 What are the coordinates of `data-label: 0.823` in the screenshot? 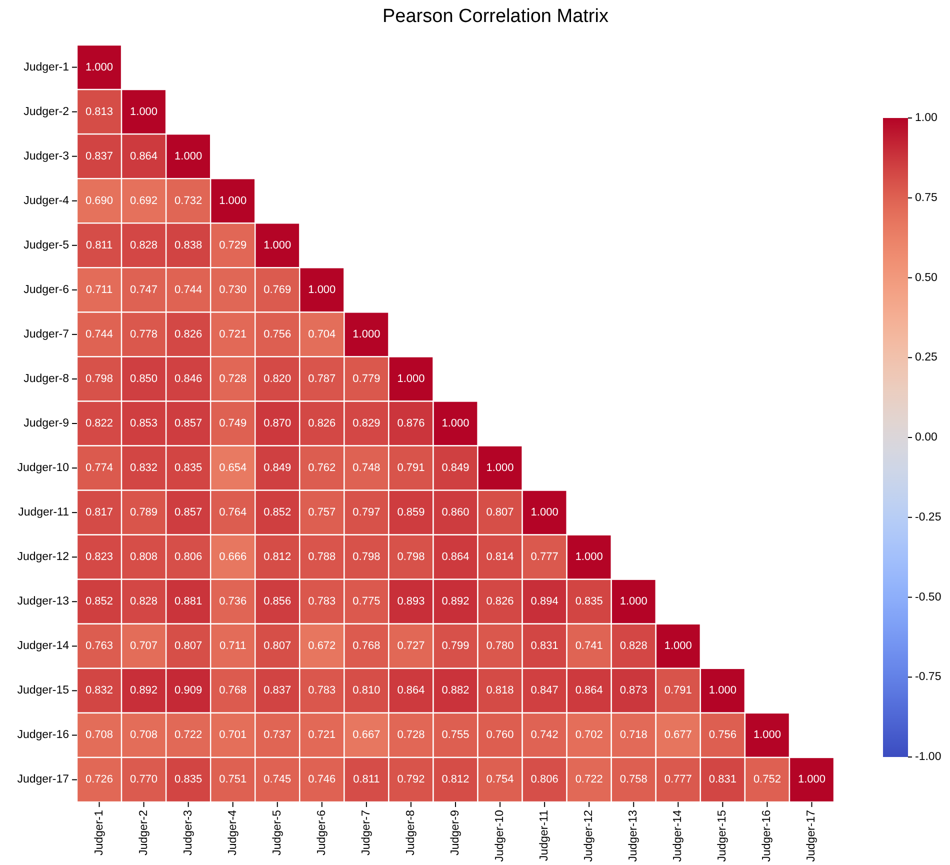 It's located at (100, 557).